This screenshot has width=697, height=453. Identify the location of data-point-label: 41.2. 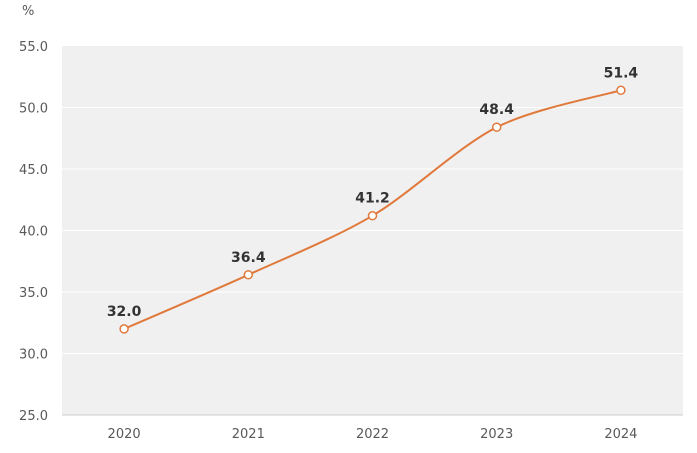
(372, 199).